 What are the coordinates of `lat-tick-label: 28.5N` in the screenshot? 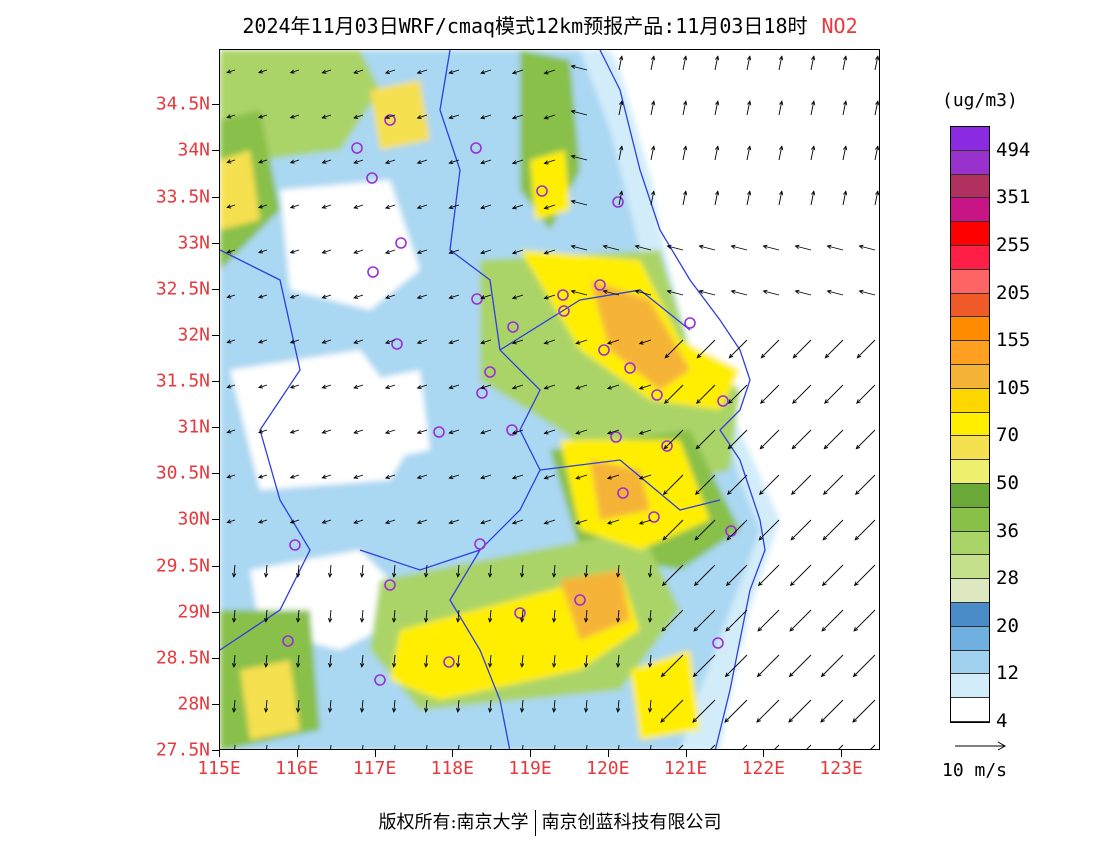 It's located at (182, 658).